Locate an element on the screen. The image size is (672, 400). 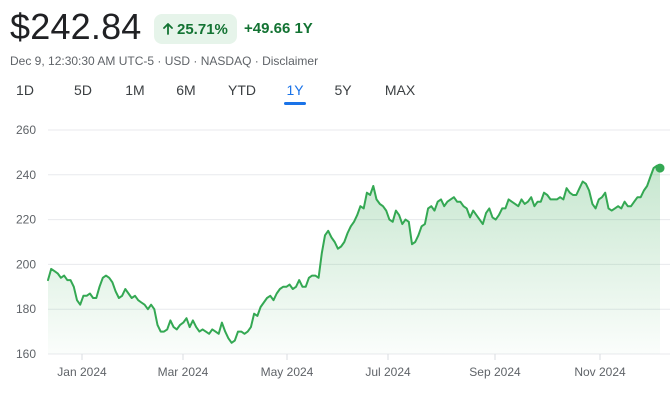
y-tick-label: 180 is located at coordinates (26, 309).